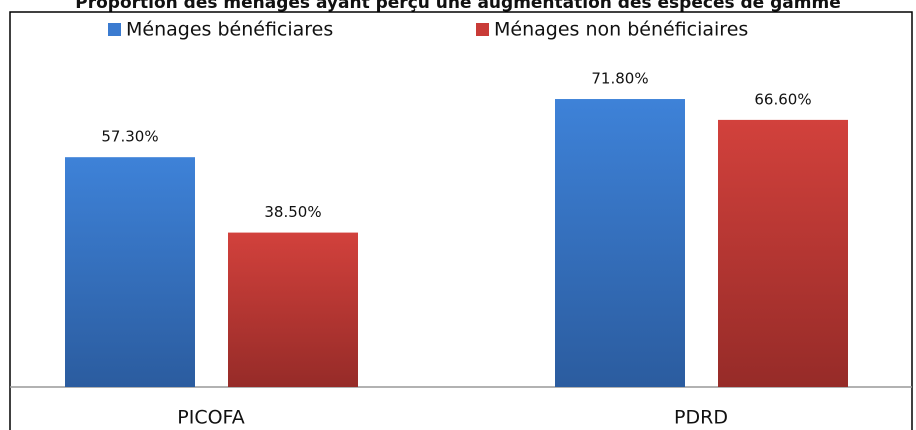  What do you see at coordinates (129, 137) in the screenshot?
I see `data-label: 57.30%` at bounding box center [129, 137].